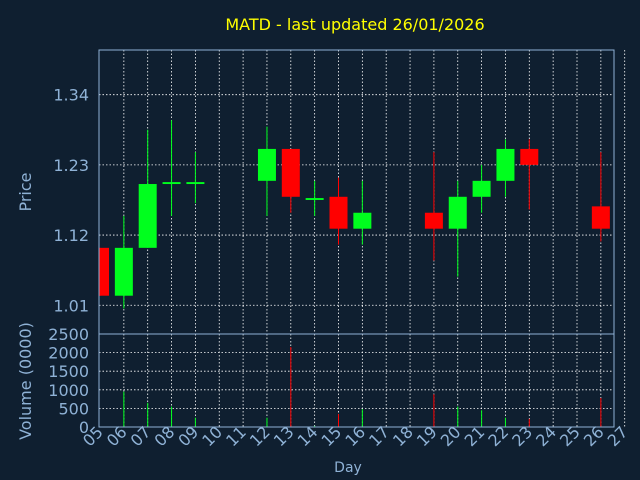 The width and height of the screenshot is (640, 480). I want to click on volume-tick-label: 1500, so click(68, 371).